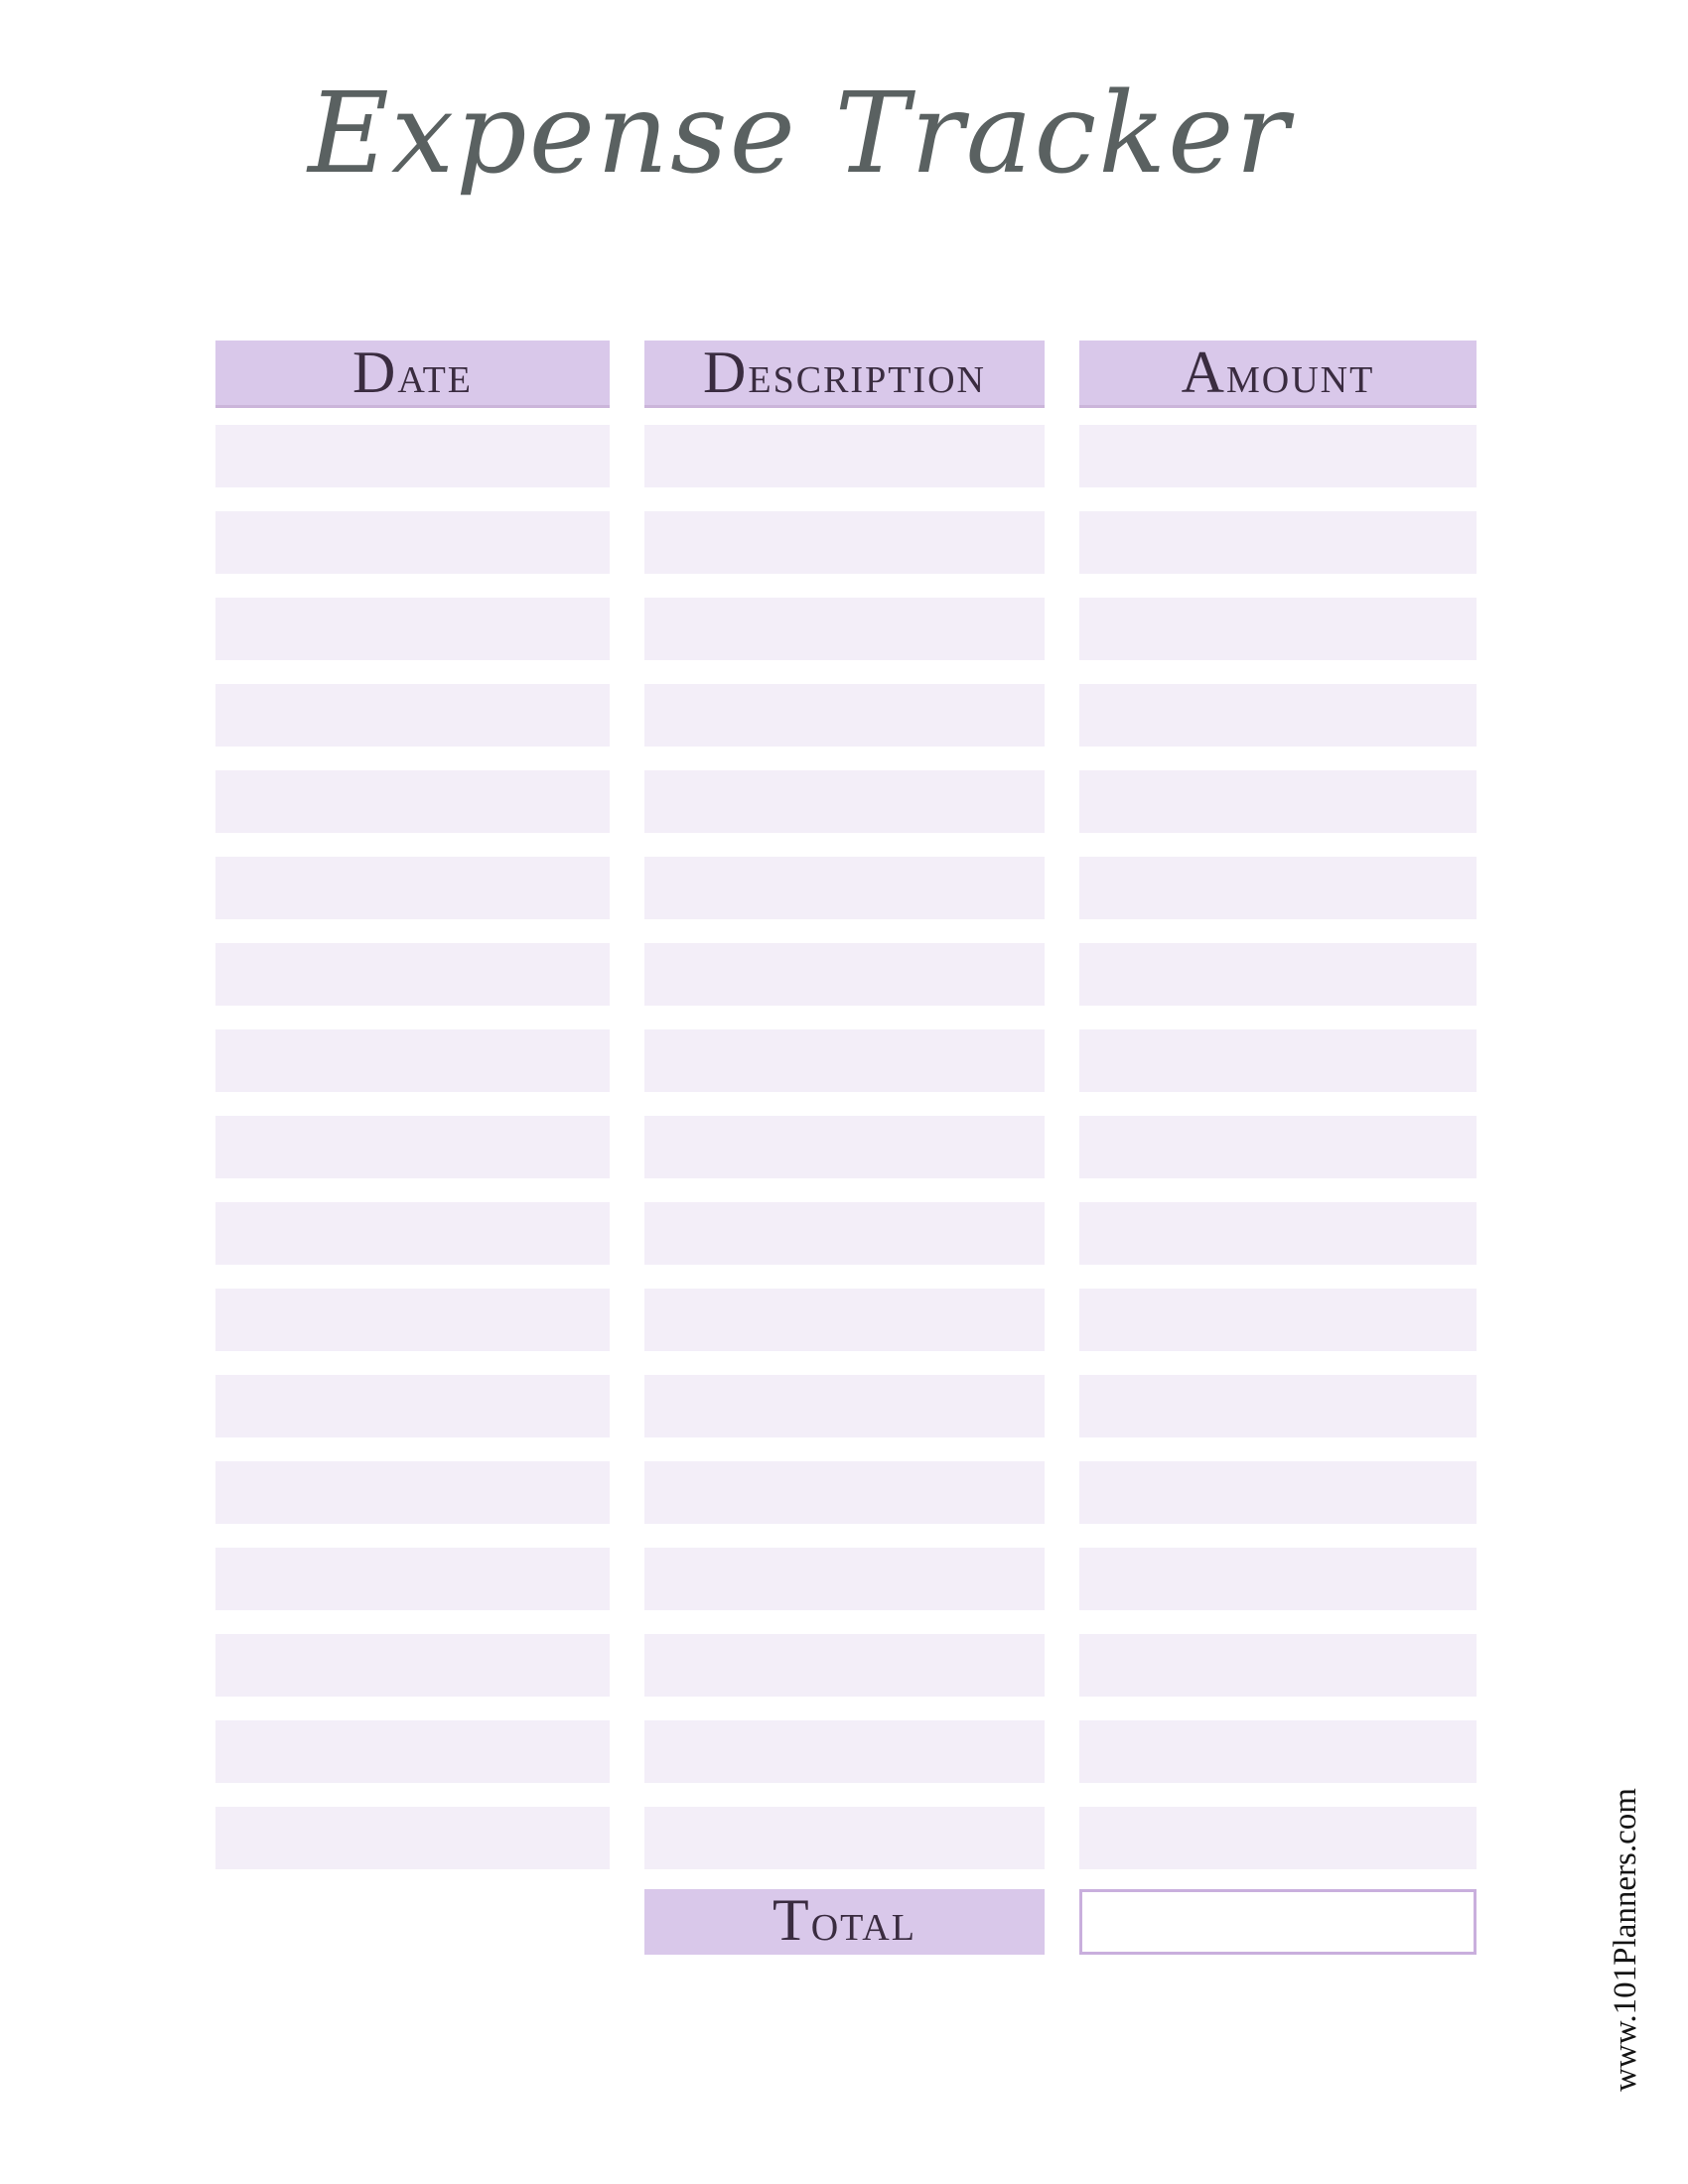 This screenshot has height=2184, width=1688. What do you see at coordinates (1278, 374) in the screenshot?
I see `column-header-amount: Amount` at bounding box center [1278, 374].